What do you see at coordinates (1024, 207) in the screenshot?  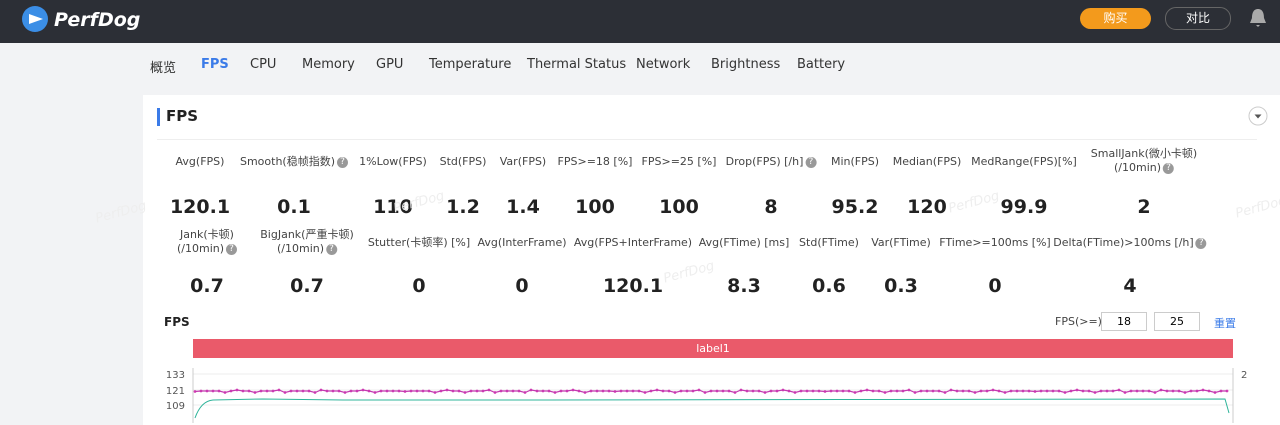 I see `metric-value: 99.9` at bounding box center [1024, 207].